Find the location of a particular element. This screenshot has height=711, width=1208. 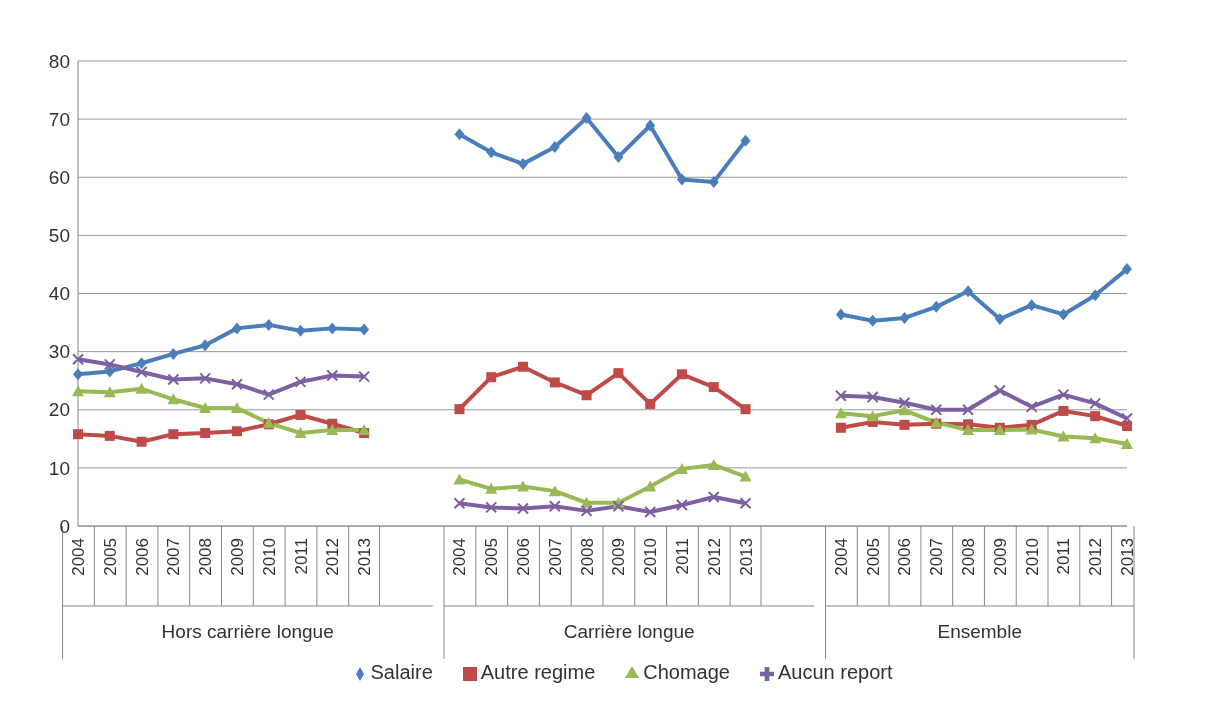

x-tick-label: 2008 is located at coordinates (969, 557).